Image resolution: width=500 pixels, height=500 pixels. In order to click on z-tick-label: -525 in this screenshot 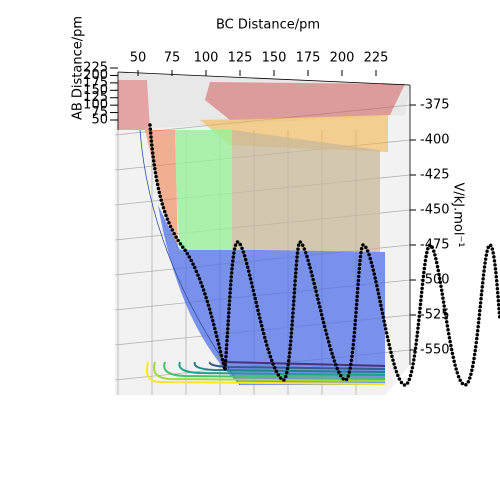, I will do `click(435, 315)`.